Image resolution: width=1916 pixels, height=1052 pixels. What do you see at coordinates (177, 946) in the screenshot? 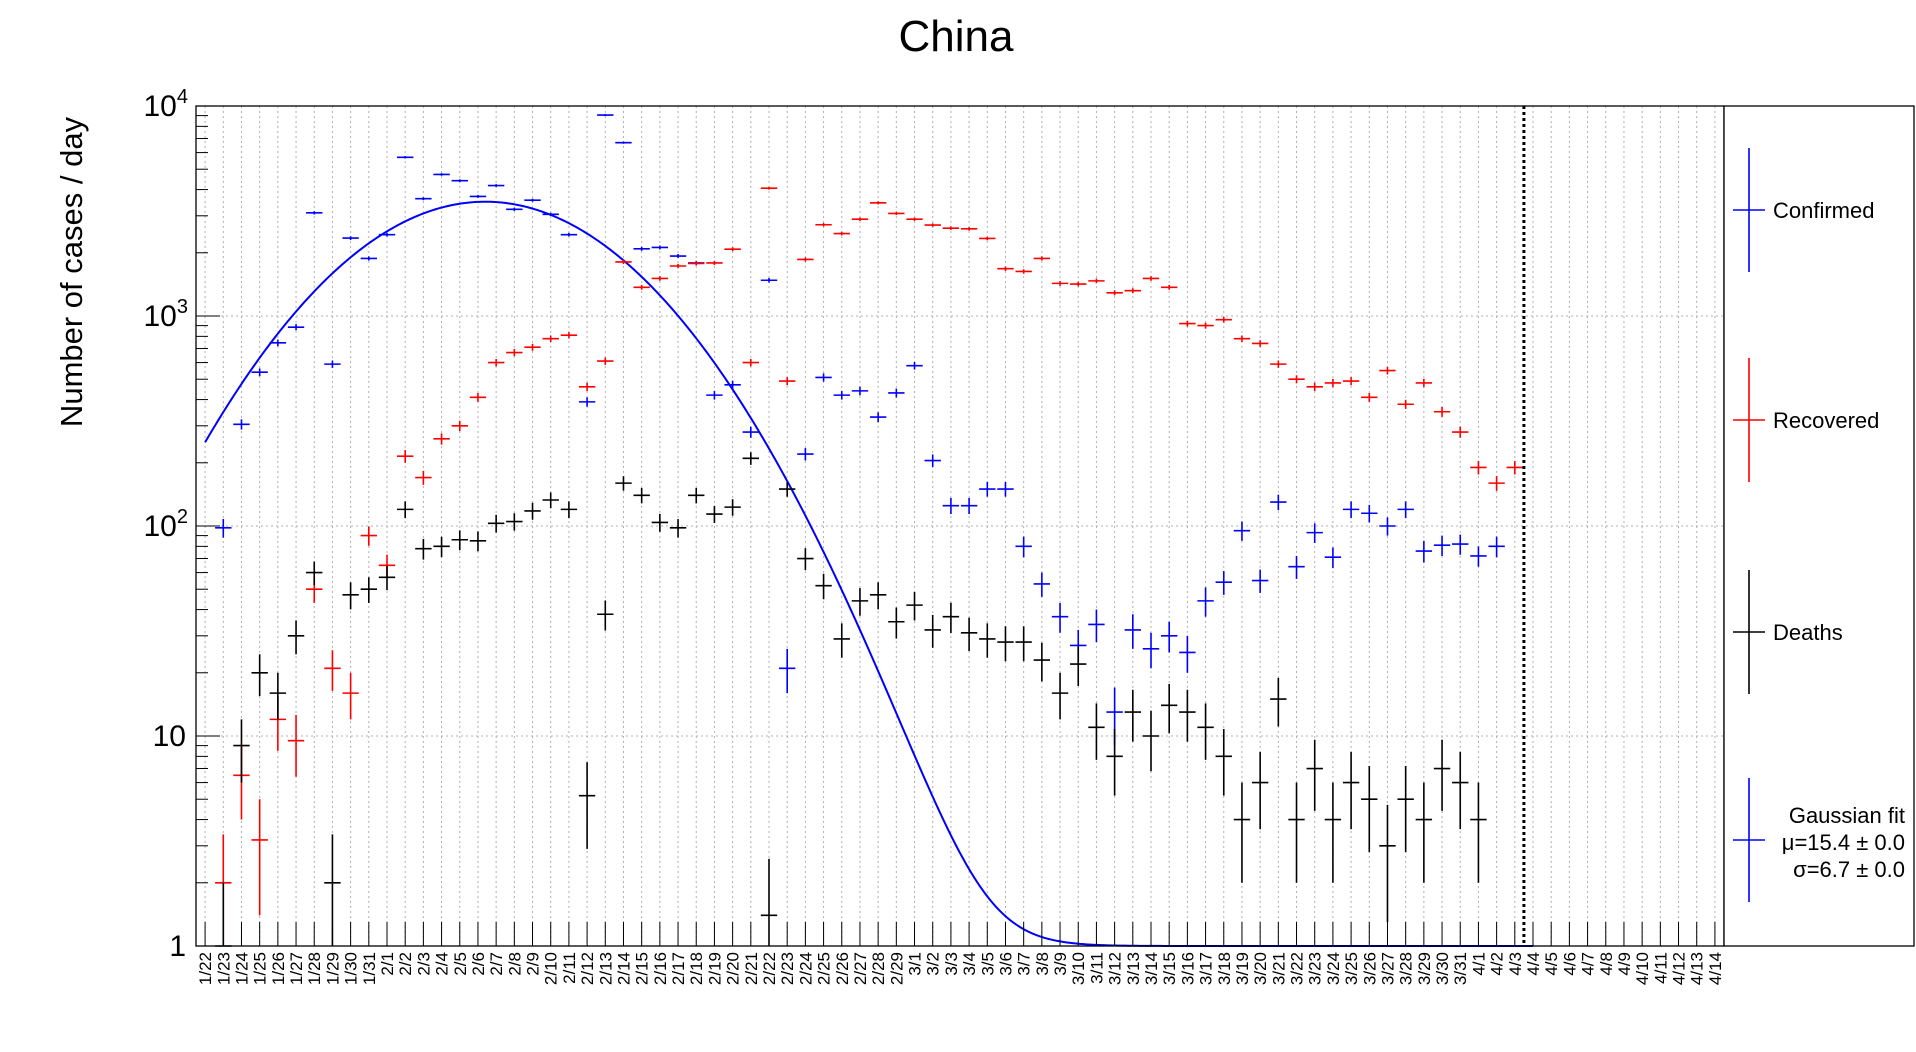
I see `y-tick-label: 1` at bounding box center [177, 946].